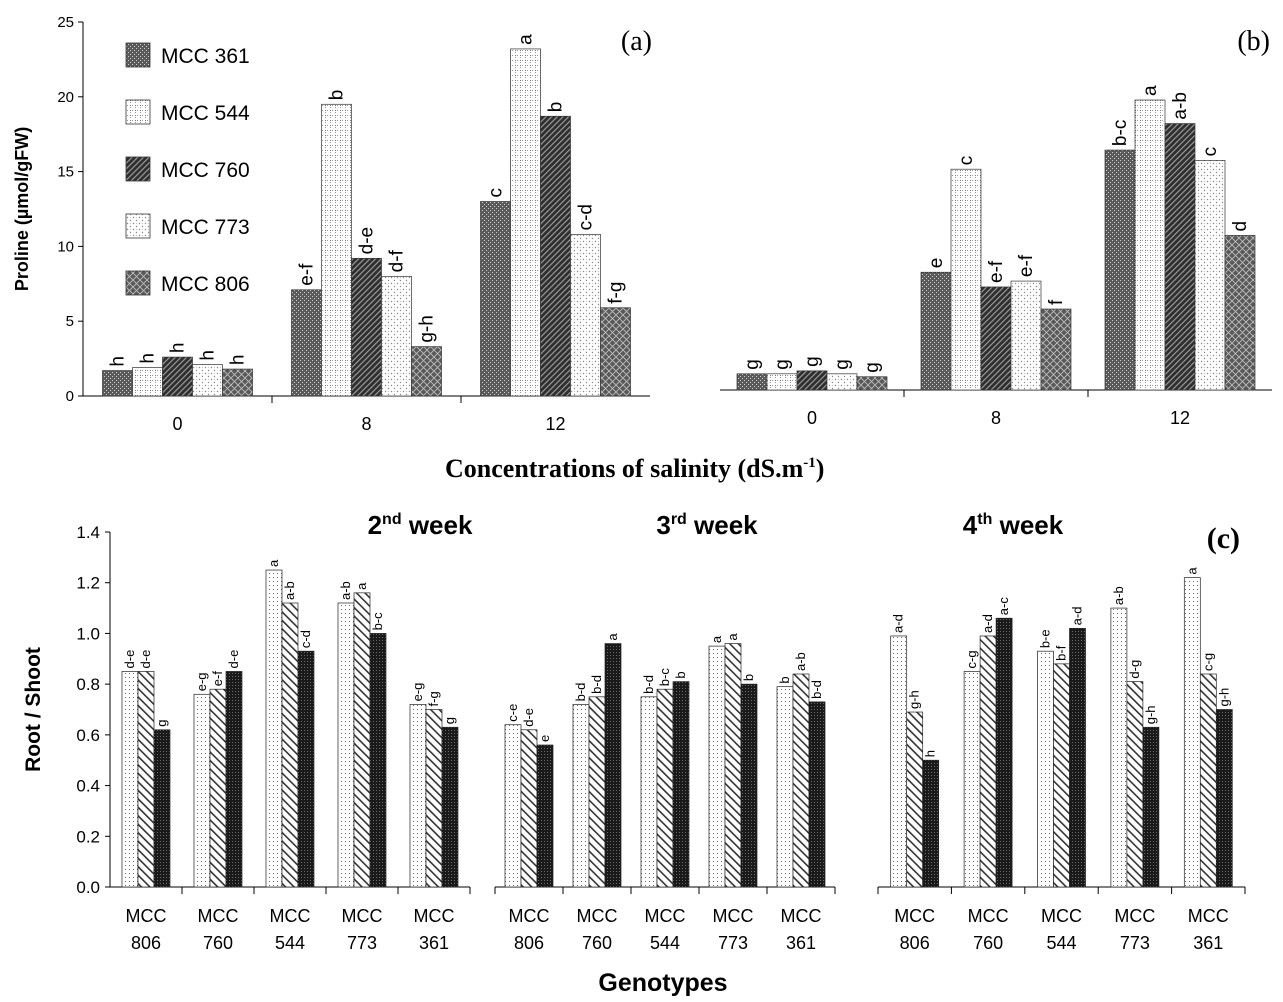 This screenshot has height=1002, width=1283. What do you see at coordinates (205, 227) in the screenshot?
I see `legend-label: MCC 773` at bounding box center [205, 227].